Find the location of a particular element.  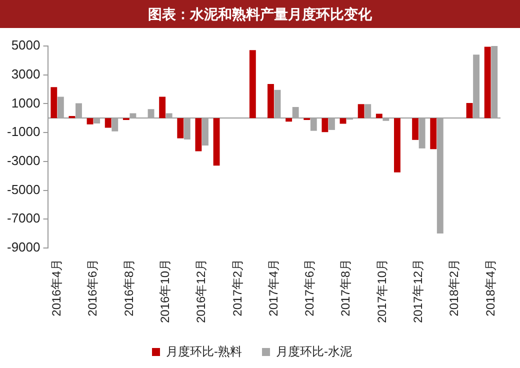

y-tick-label: 3000 is located at coordinates (25, 74).